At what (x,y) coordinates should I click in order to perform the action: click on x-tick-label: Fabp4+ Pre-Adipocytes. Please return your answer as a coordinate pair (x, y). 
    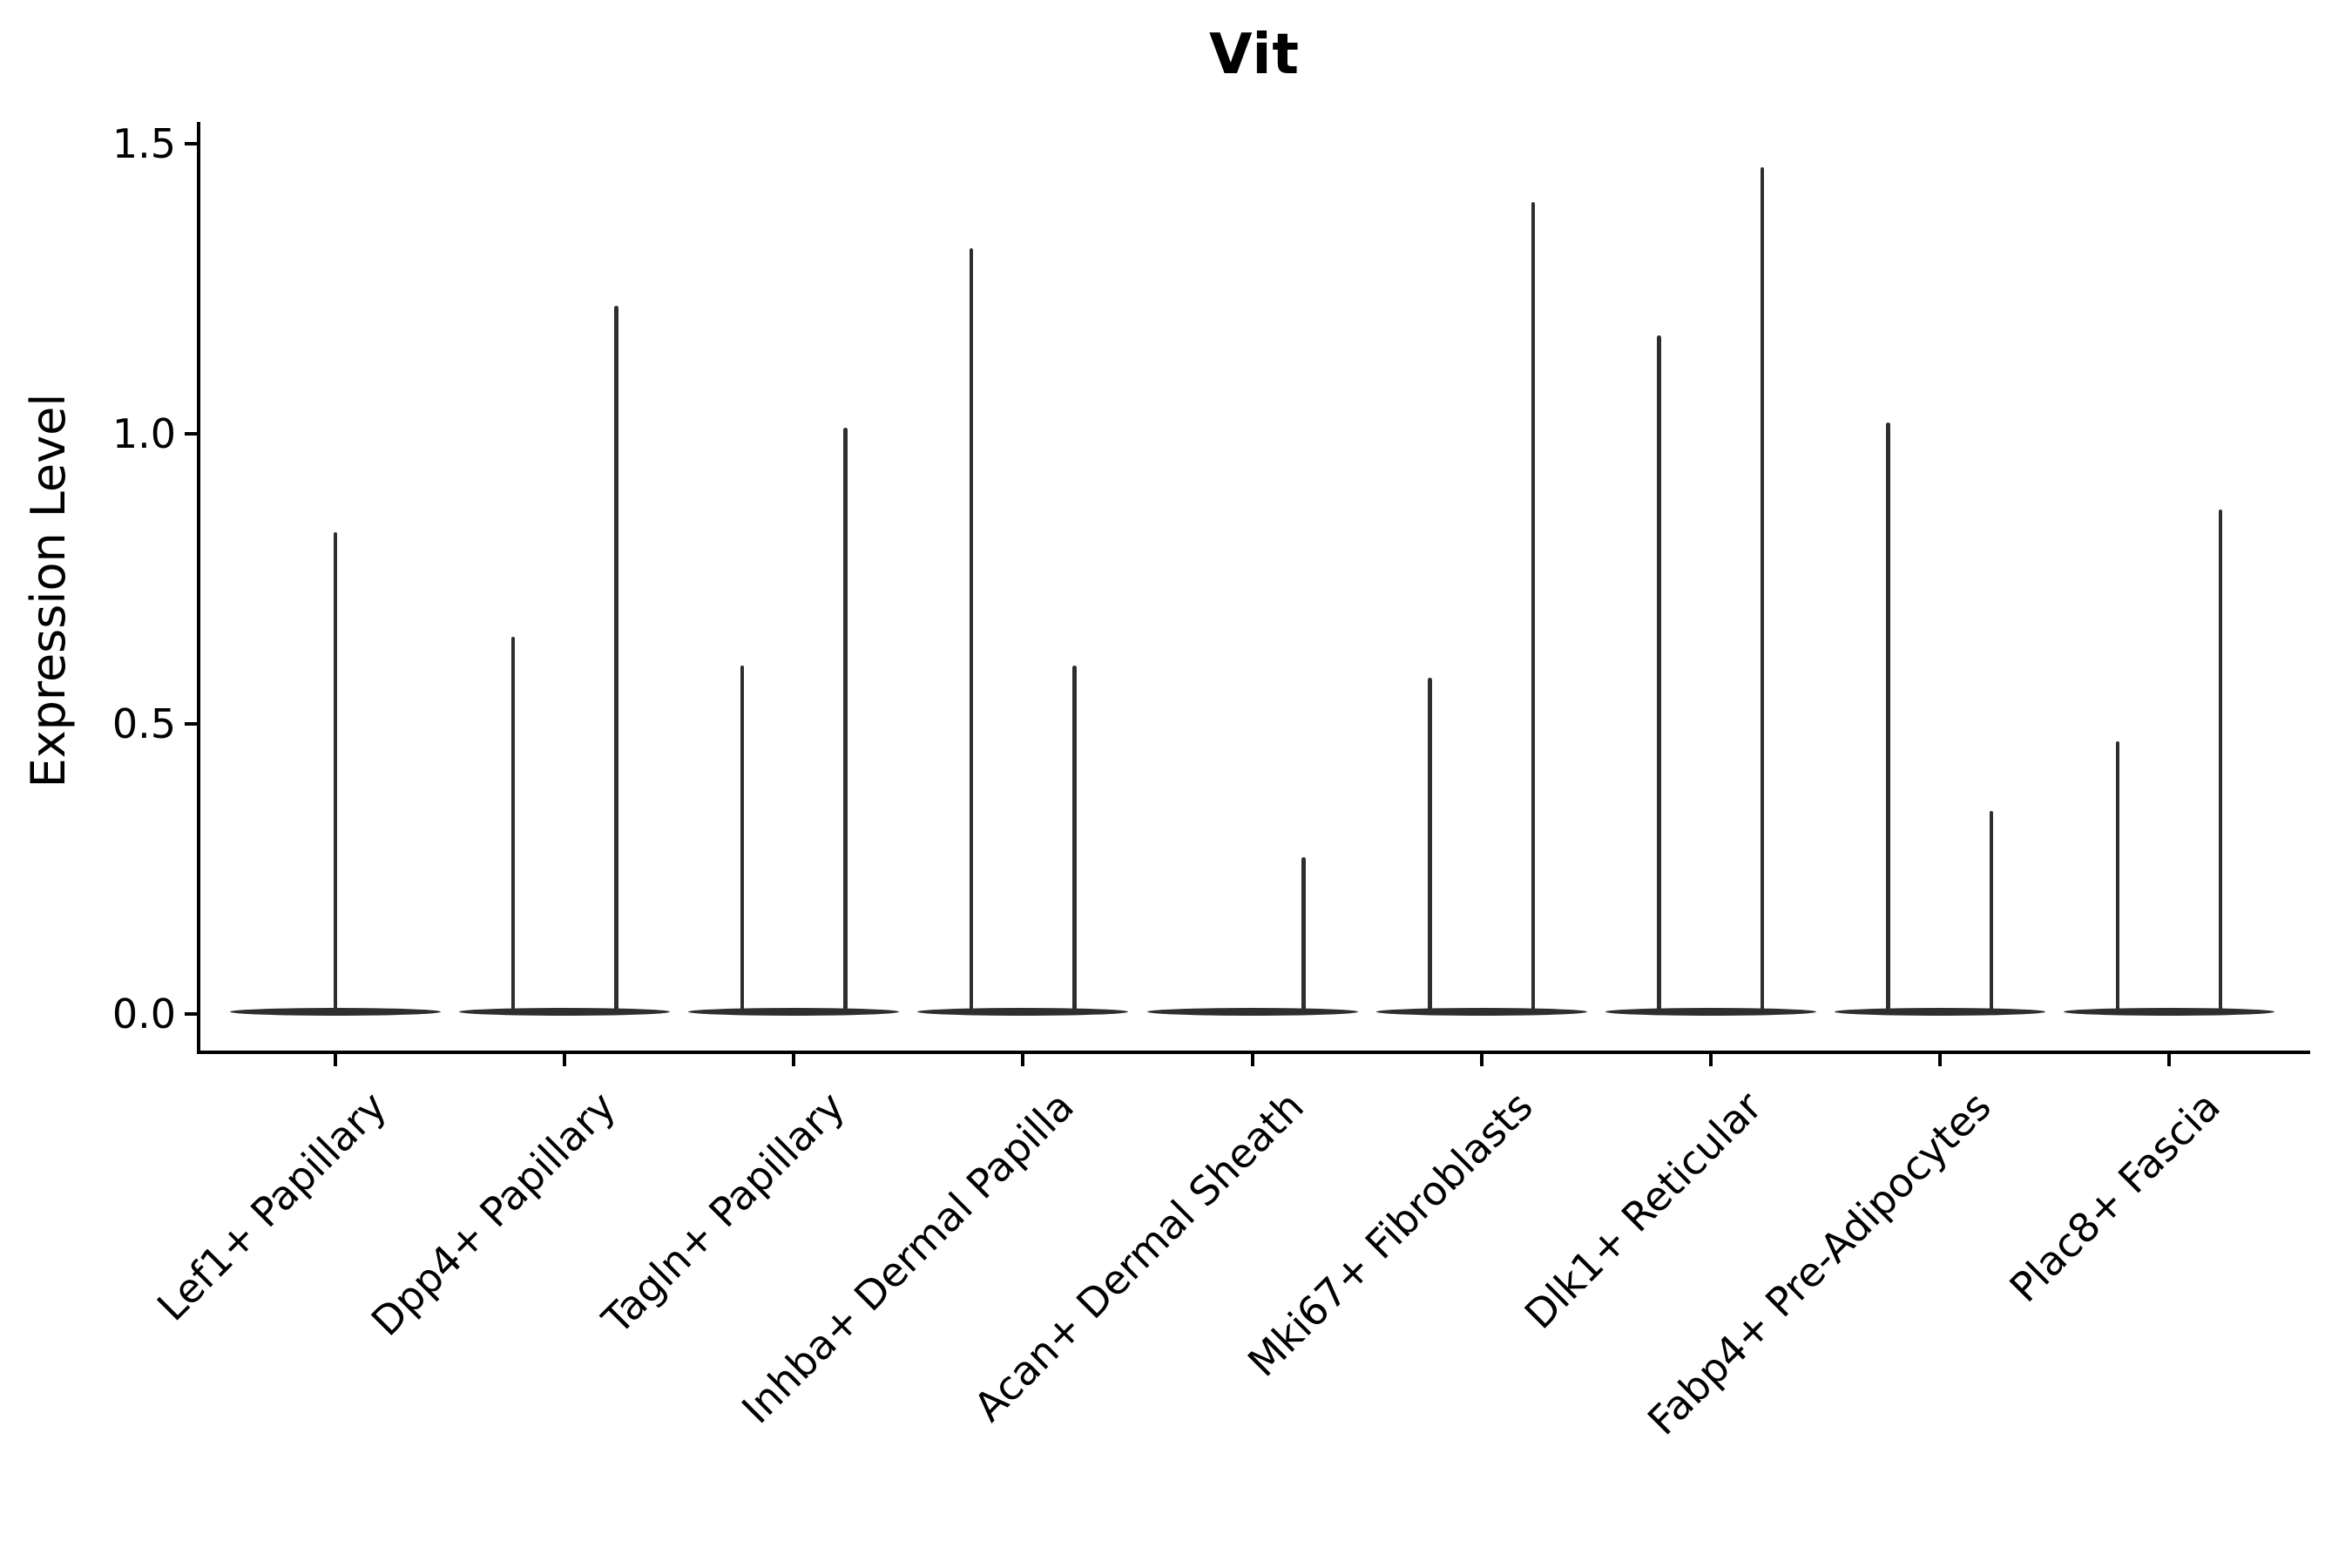
    Looking at the image, I should click on (1819, 1263).